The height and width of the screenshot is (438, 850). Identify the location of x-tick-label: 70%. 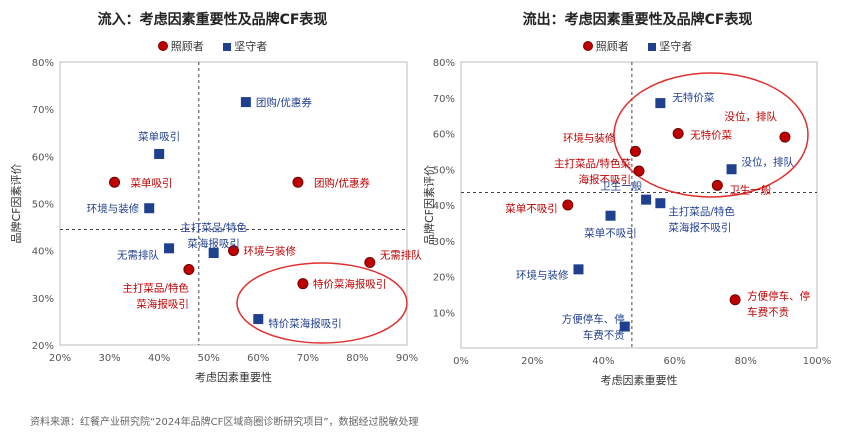
(308, 358).